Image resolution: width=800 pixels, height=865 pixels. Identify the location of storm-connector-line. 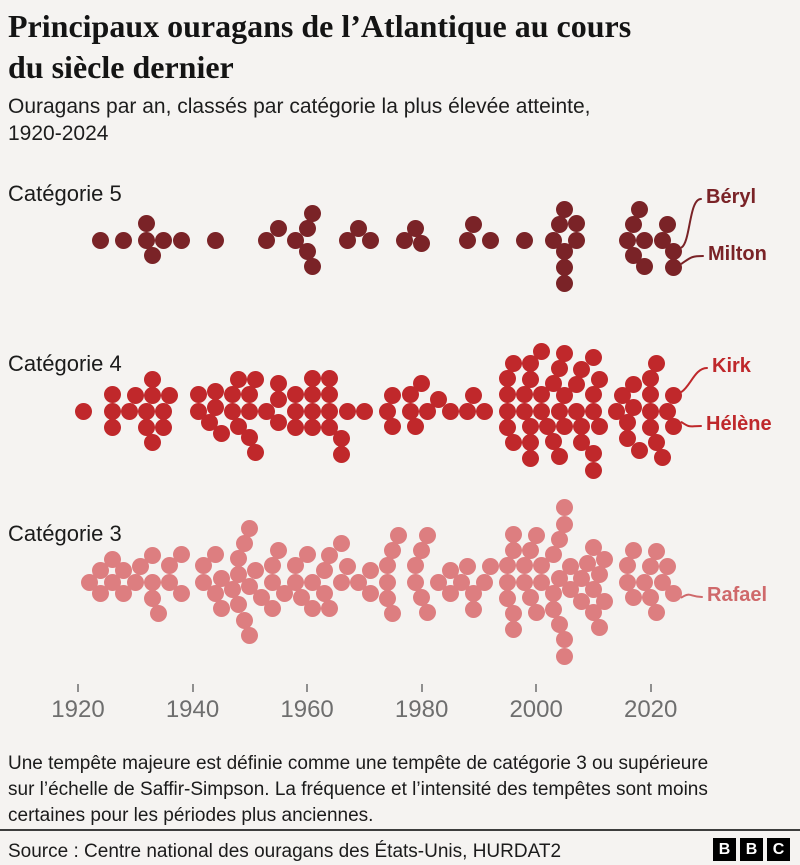
(692, 260).